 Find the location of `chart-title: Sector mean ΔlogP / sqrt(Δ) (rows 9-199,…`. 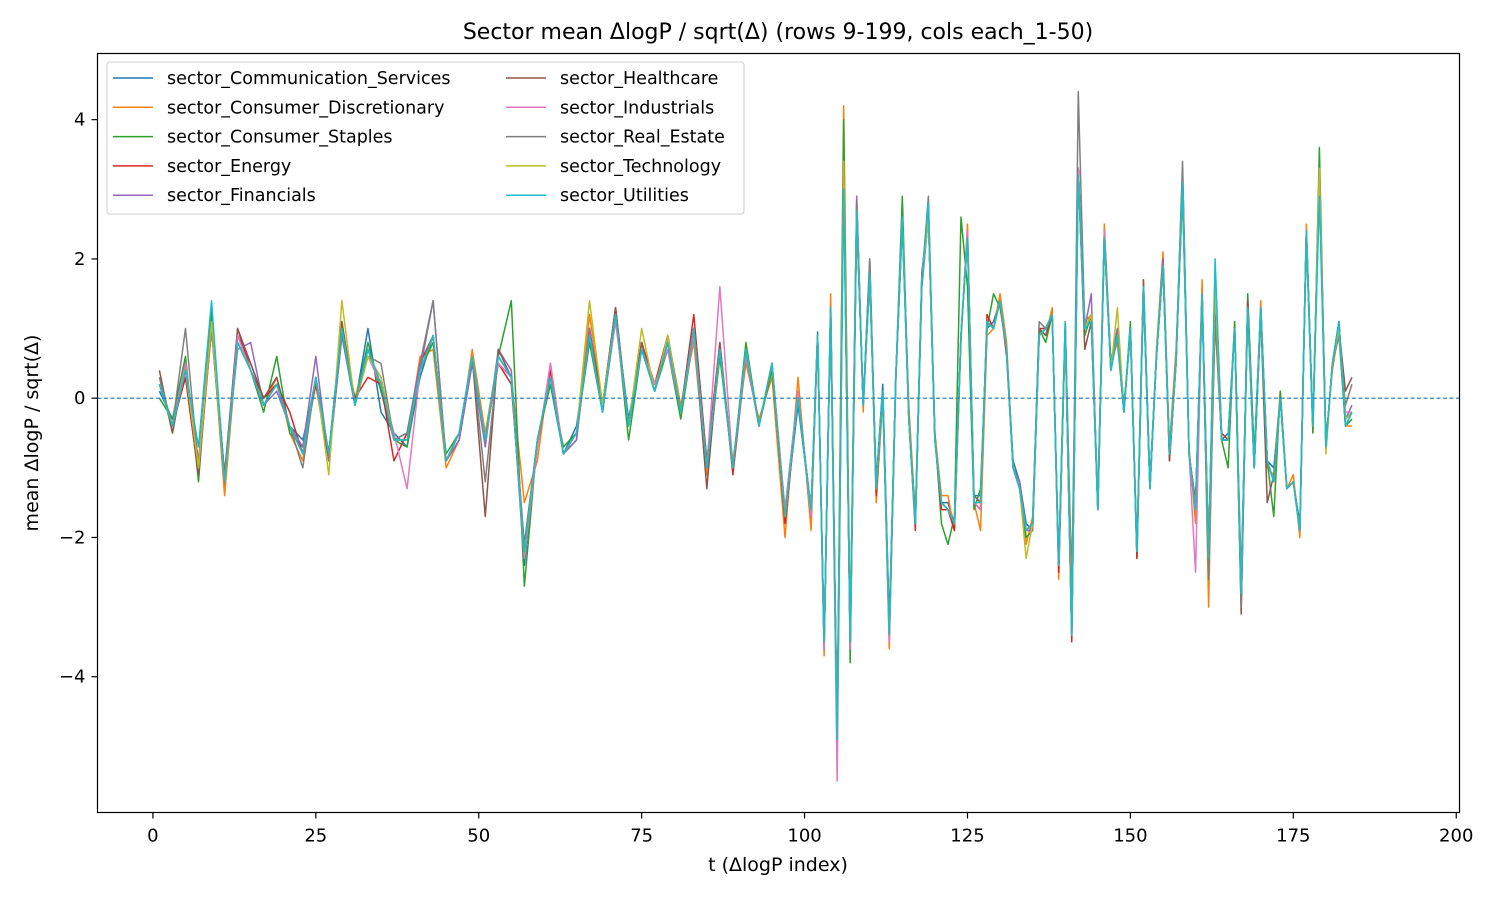

chart-title: Sector mean ΔlogP / sqrt(Δ) (rows 9-199,… is located at coordinates (778, 32).